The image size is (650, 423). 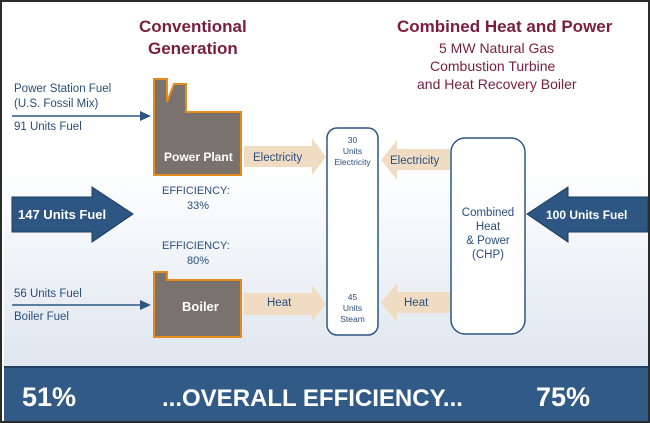 I want to click on power-plant-efficiency-label: EFFICIENCY:, so click(x=196, y=191).